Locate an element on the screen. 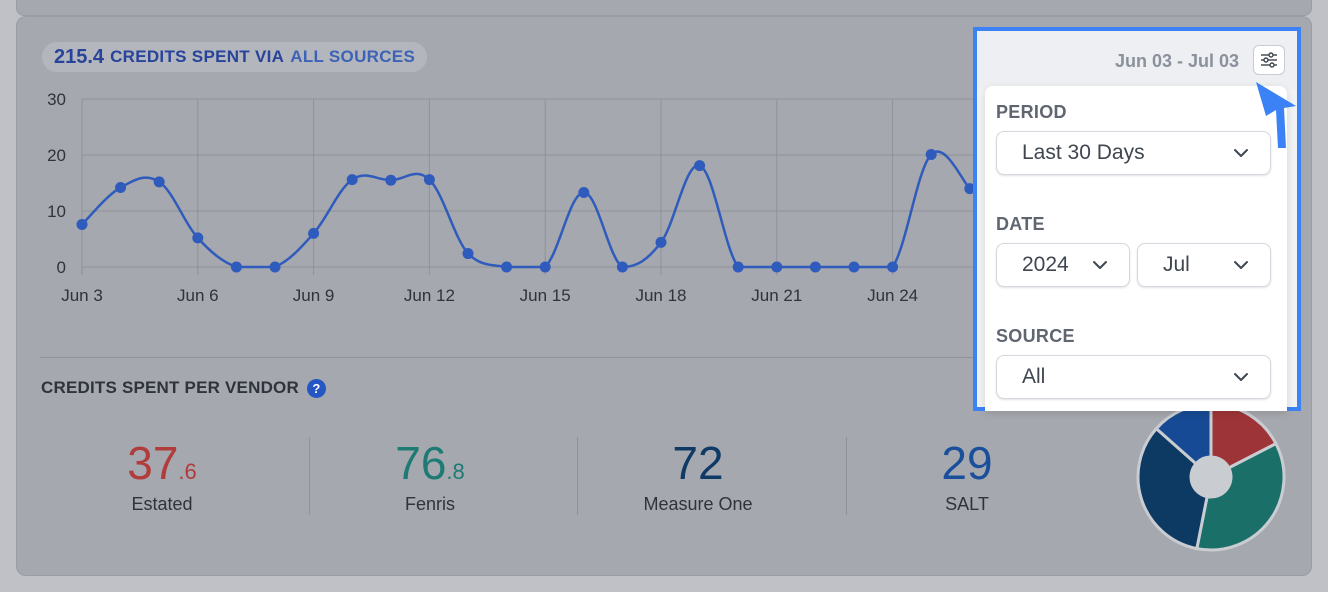 Image resolution: width=1328 pixels, height=592 pixels. period-select: Last 30 Days is located at coordinates (1133, 153).